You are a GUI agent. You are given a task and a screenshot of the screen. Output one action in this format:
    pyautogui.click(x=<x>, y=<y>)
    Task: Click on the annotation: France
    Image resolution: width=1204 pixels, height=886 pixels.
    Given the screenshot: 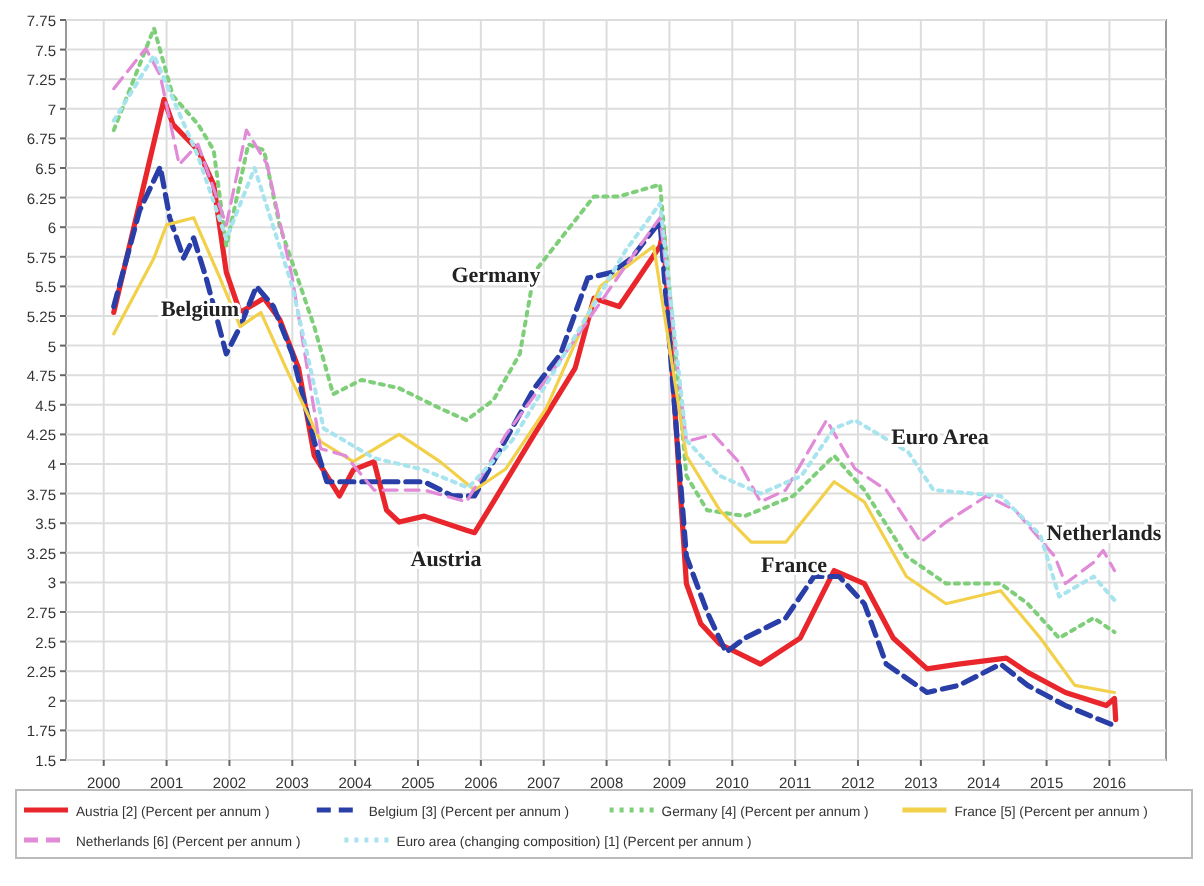 What is the action you would take?
    pyautogui.click(x=794, y=566)
    